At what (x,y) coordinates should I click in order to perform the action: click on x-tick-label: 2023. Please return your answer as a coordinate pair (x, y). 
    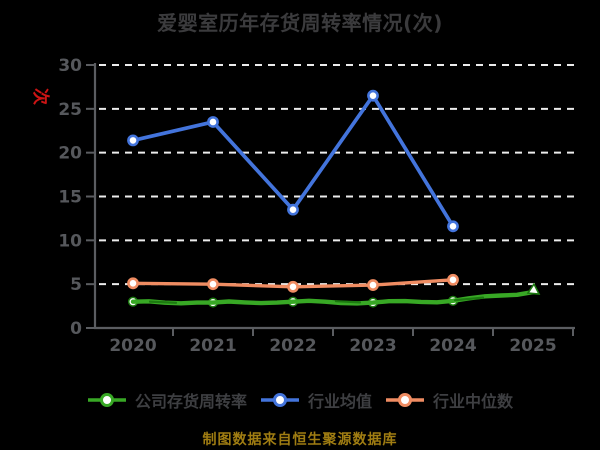
    Looking at the image, I should click on (372, 346).